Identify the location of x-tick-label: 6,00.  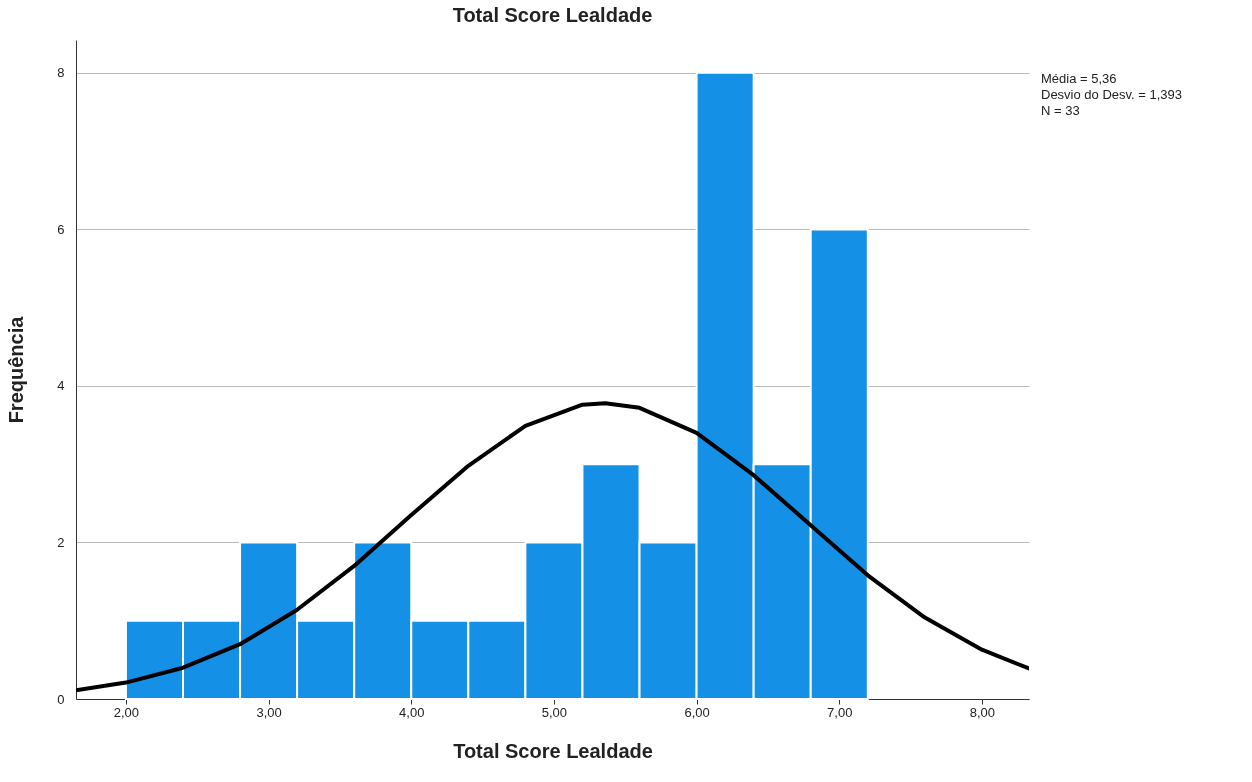
(697, 712).